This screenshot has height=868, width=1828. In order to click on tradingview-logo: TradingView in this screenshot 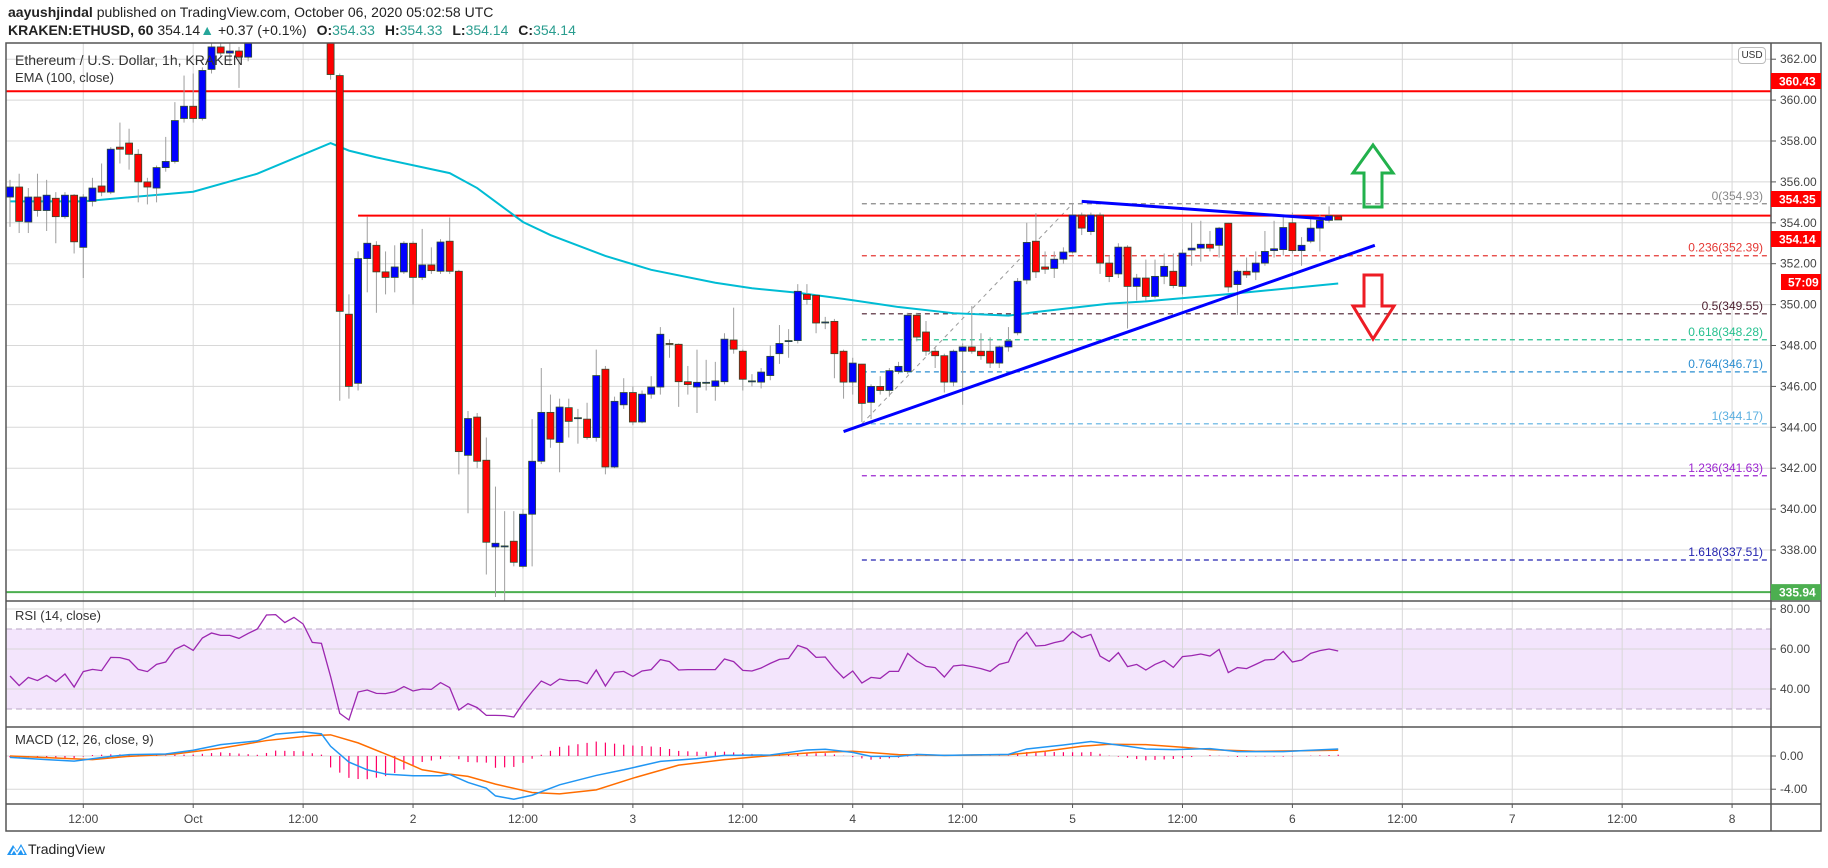, I will do `click(55, 849)`.